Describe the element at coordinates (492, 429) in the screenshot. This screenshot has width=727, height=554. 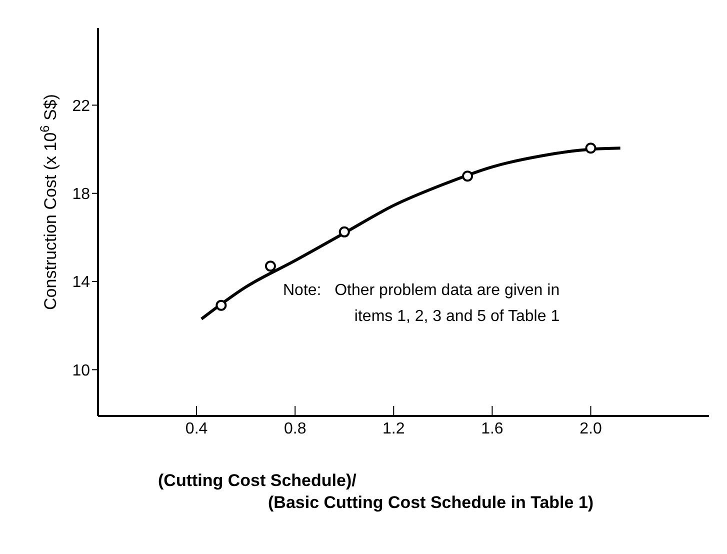
I see `x-tick-label: 1.6` at that location.